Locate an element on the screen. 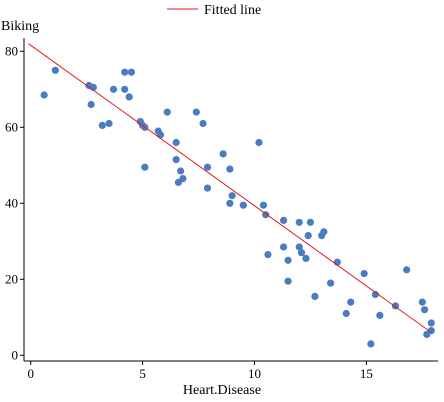 This screenshot has height=402, width=444. y-ticks: 0 20 40 60 80 is located at coordinates (14, 202).